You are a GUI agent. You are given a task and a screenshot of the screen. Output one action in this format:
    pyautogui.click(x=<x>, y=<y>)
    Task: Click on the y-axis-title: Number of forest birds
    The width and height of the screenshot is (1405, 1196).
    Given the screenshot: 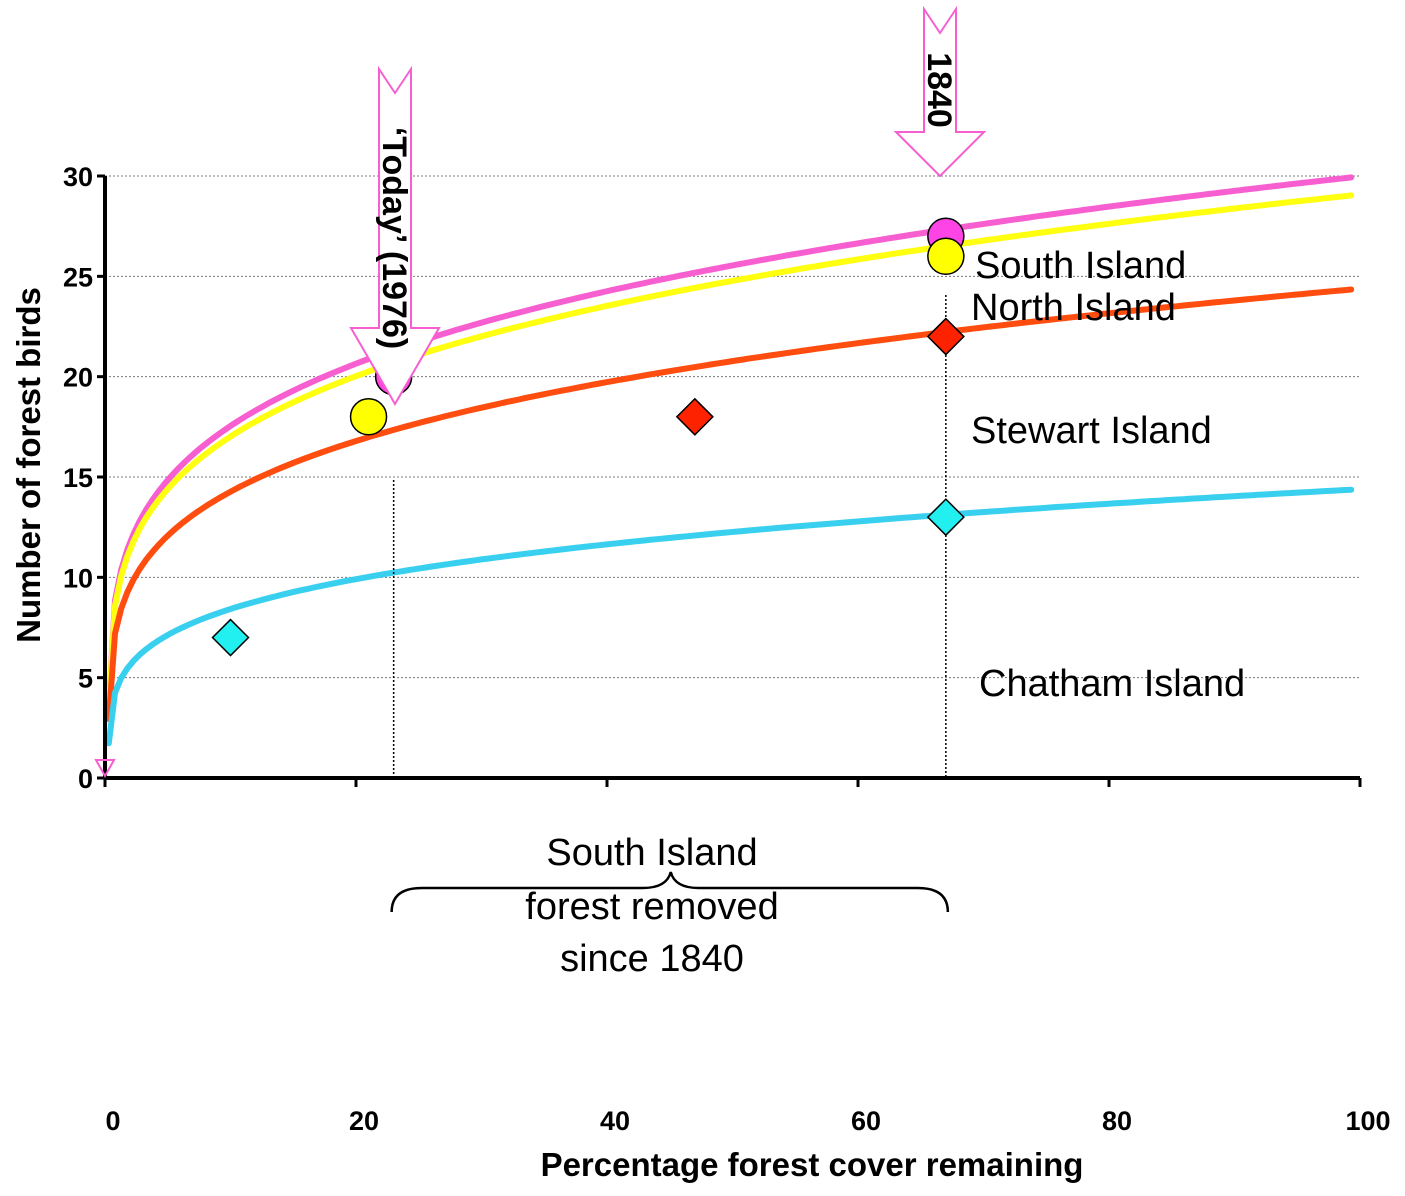 What is the action you would take?
    pyautogui.click(x=28, y=465)
    